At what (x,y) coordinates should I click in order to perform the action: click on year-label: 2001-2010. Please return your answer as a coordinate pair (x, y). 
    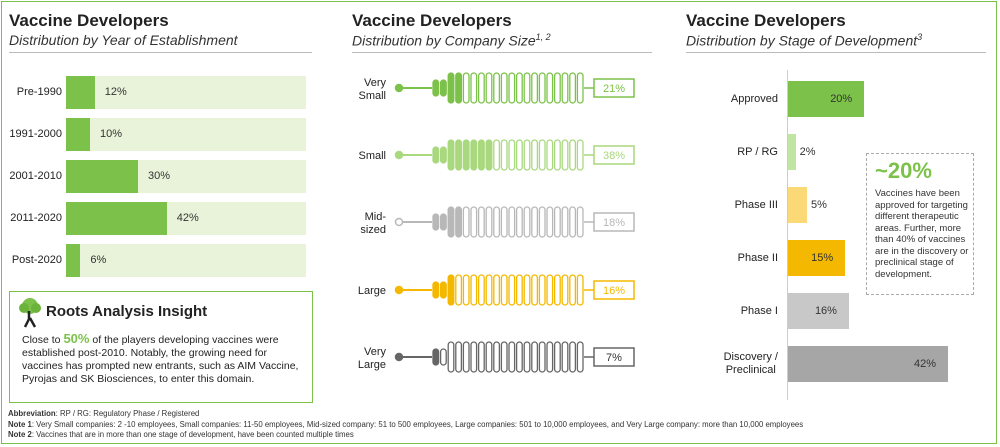
    Looking at the image, I should click on (35, 176).